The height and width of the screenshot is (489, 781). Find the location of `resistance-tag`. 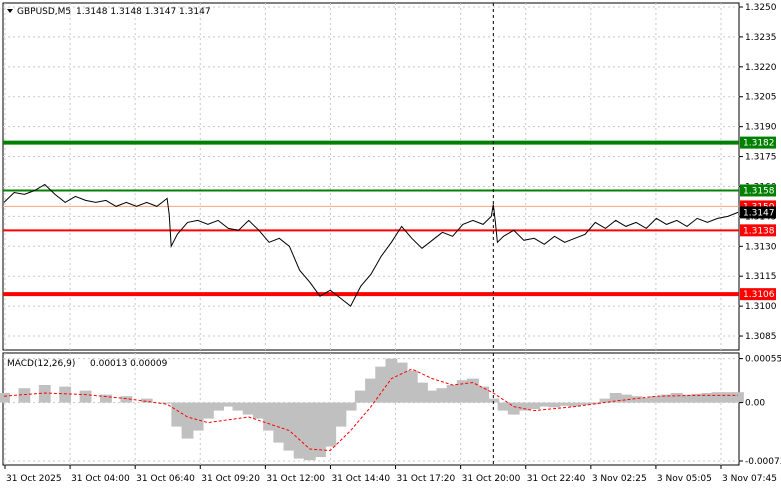

resistance-tag is located at coordinates (758, 190).